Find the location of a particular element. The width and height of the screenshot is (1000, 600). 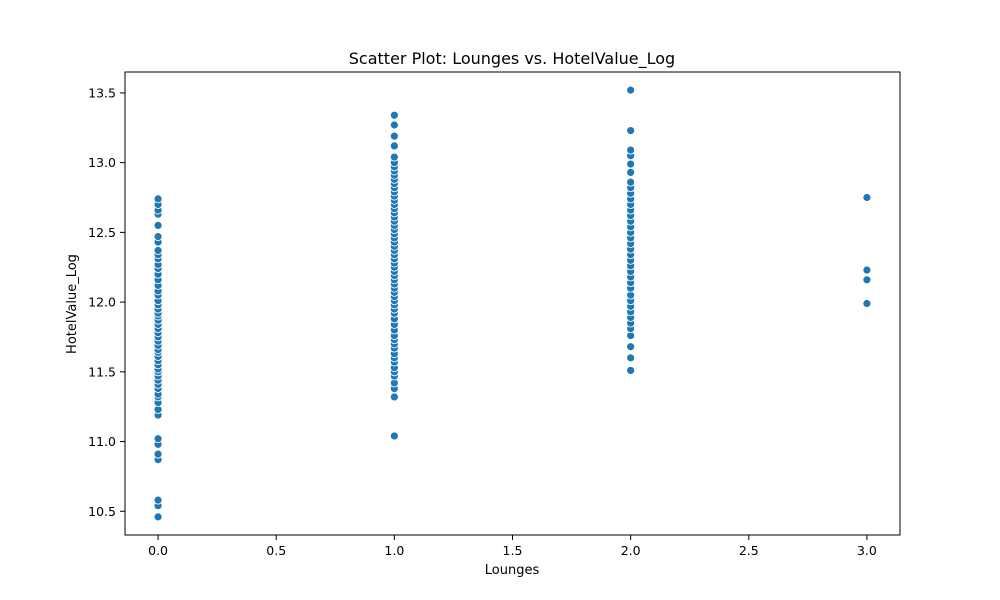

y-tick-label: 12.0 is located at coordinates (102, 302).